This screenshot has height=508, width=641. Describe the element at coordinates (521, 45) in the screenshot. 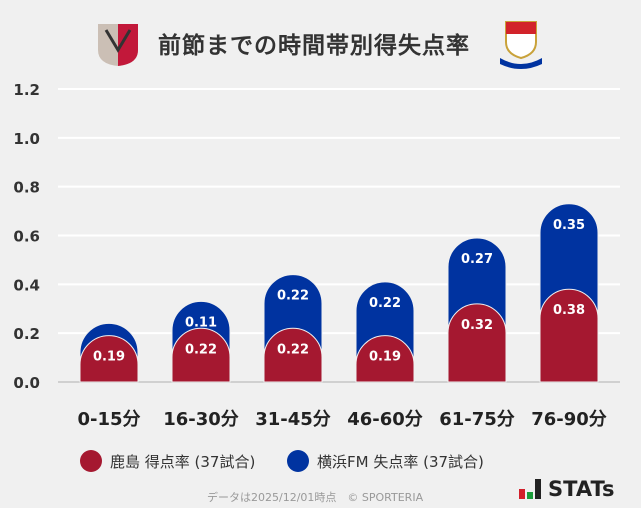

I see `yokohama-logo` at that location.